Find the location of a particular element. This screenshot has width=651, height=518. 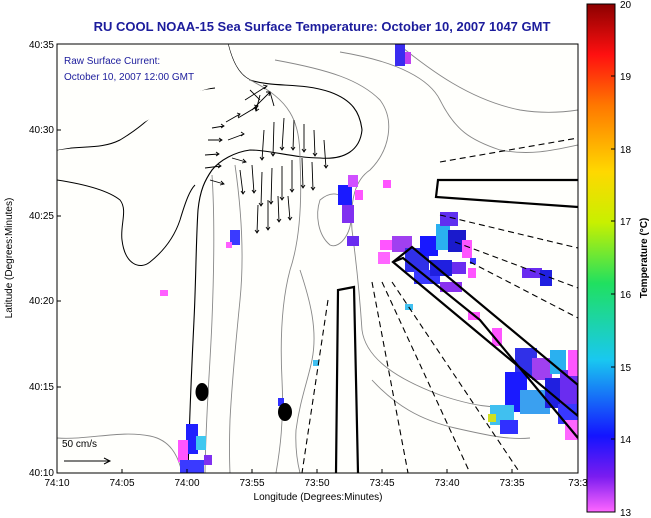

x-tick-label: 73:3 is located at coordinates (578, 483).